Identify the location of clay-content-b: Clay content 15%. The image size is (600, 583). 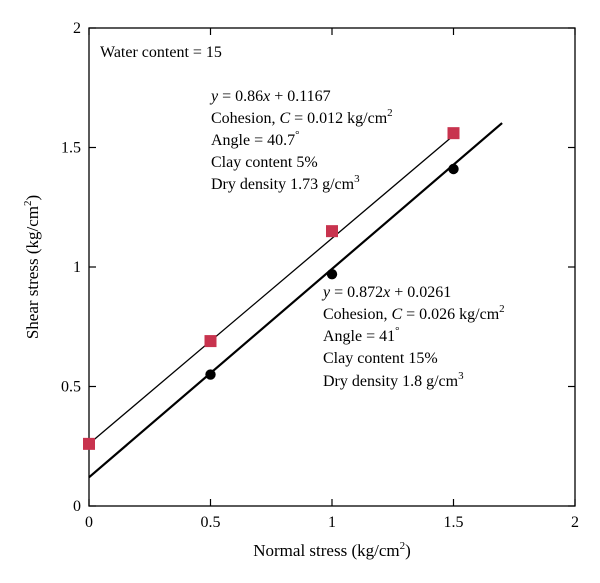
(380, 358).